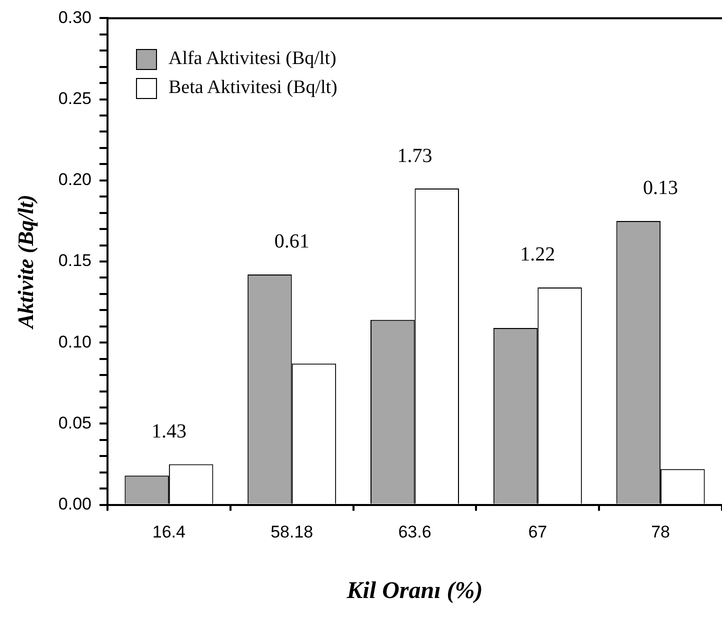 This screenshot has height=620, width=722. What do you see at coordinates (414, 155) in the screenshot?
I see `annotation: 1.73` at bounding box center [414, 155].